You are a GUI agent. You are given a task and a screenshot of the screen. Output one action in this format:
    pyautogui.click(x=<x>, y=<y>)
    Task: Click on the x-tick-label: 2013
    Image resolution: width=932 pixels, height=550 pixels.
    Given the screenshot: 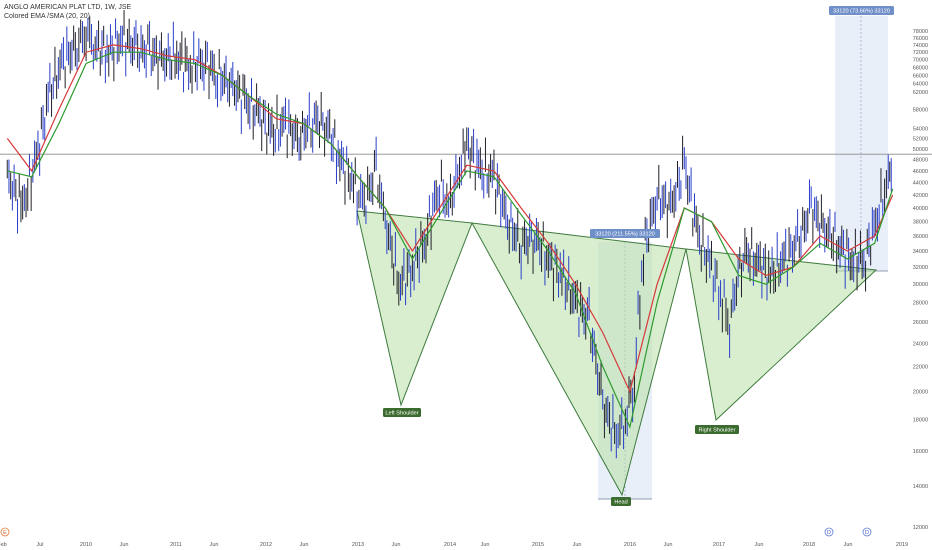 What is the action you would take?
    pyautogui.click(x=358, y=545)
    